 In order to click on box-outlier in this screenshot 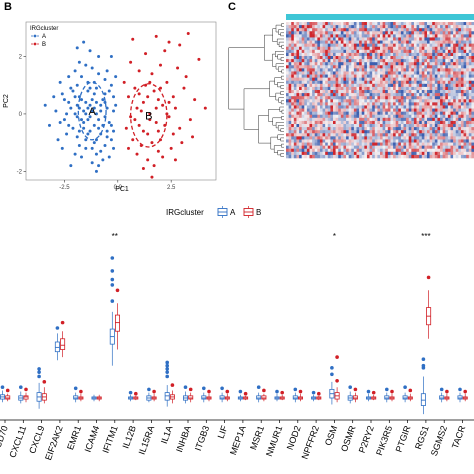, I will do `click(227, 391)`.